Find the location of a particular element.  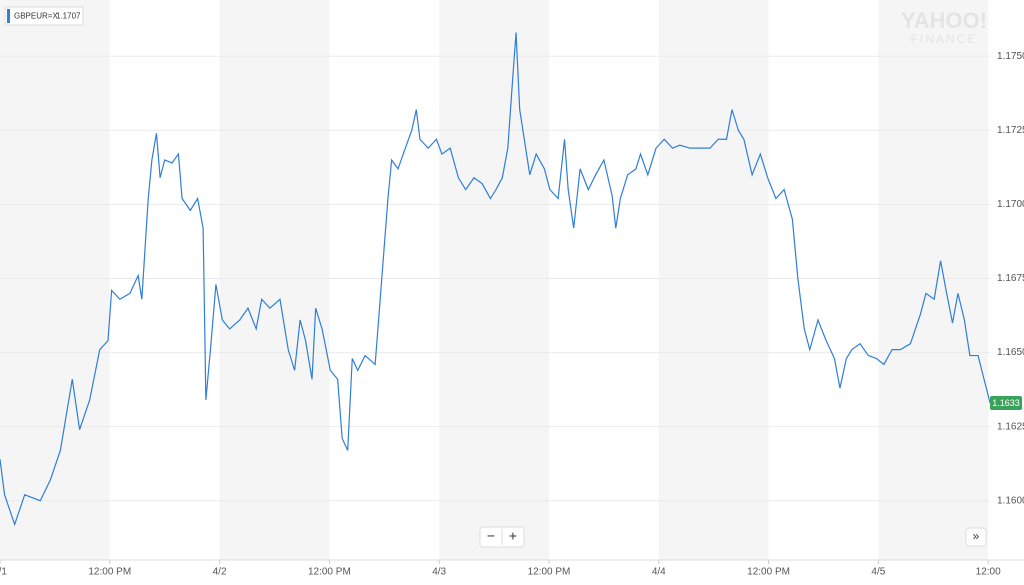

scroll-right-button: » is located at coordinates (976, 536).